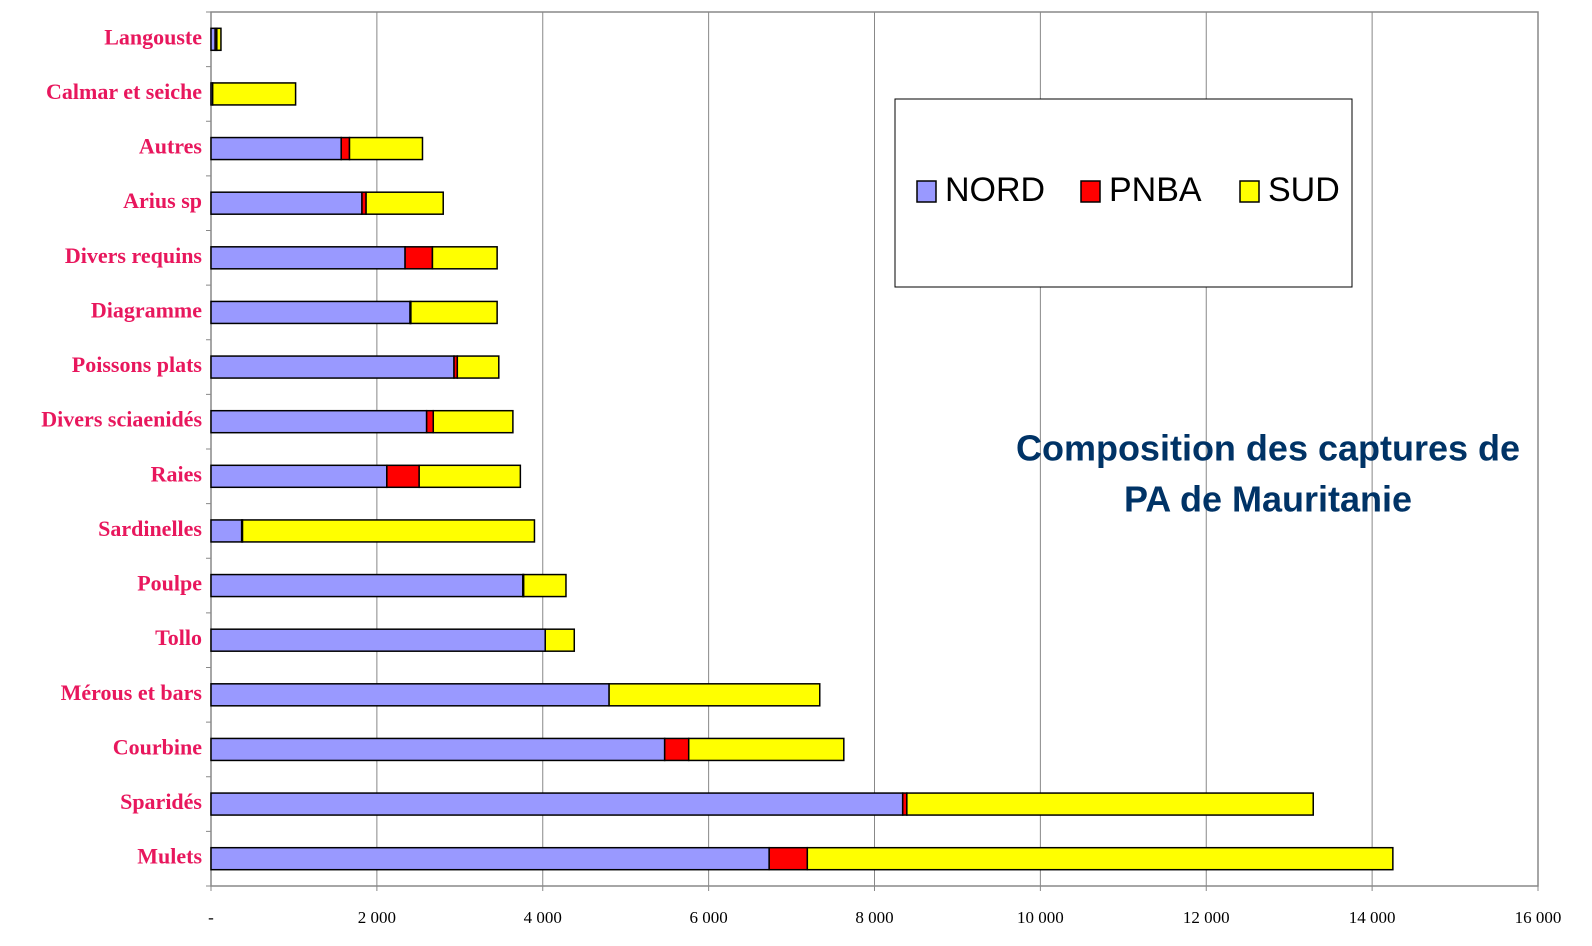 This screenshot has height=946, width=1592. Describe the element at coordinates (1040, 917) in the screenshot. I see `x-tick-label: 10 000` at that location.